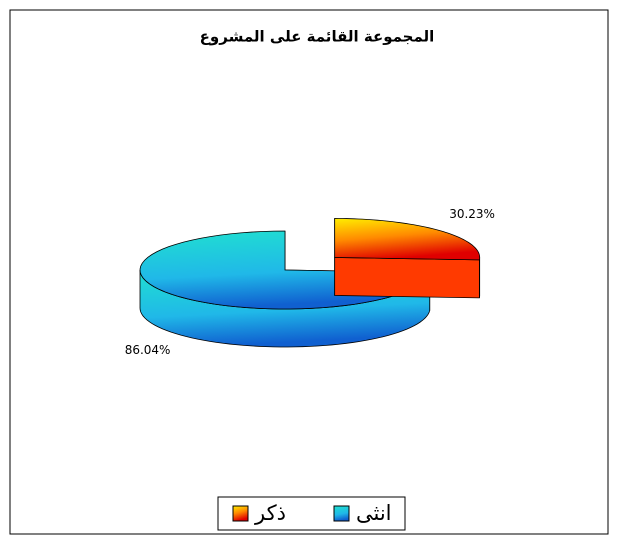 The image size is (619, 540). Describe the element at coordinates (472, 214) in the screenshot. I see `data-label: 30.23%` at that location.